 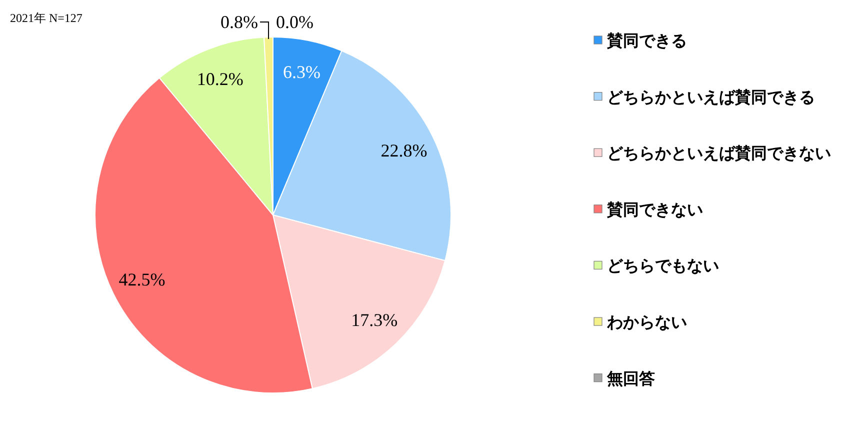 I want to click on data-label: 42.5%, so click(x=142, y=279).